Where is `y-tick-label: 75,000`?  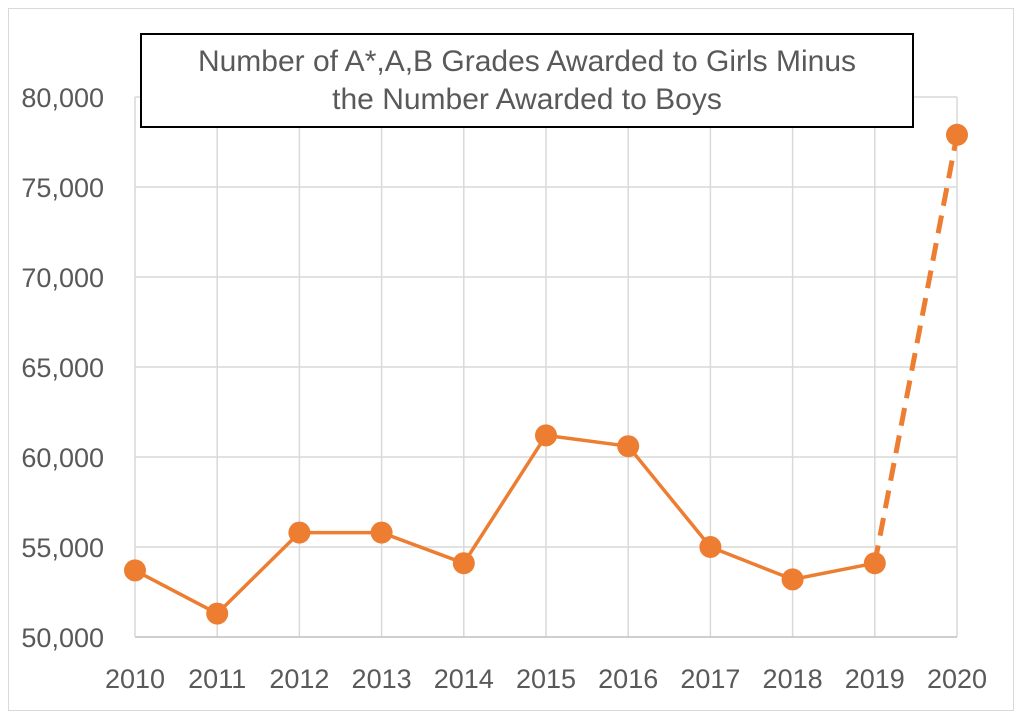
y-tick-label: 75,000 is located at coordinates (62, 188).